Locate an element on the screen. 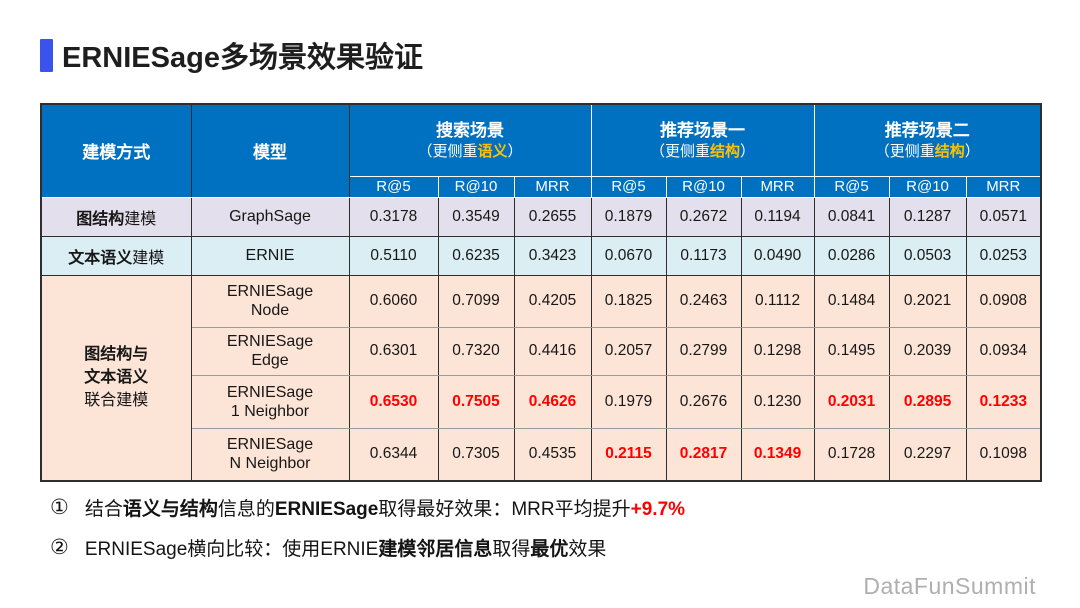  metric-cell: 0.0670 is located at coordinates (628, 255).